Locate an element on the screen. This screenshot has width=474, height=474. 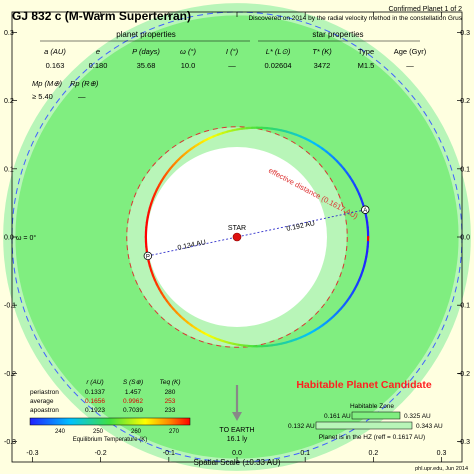
stats-header-r: r (AU) is located at coordinates (94, 382).